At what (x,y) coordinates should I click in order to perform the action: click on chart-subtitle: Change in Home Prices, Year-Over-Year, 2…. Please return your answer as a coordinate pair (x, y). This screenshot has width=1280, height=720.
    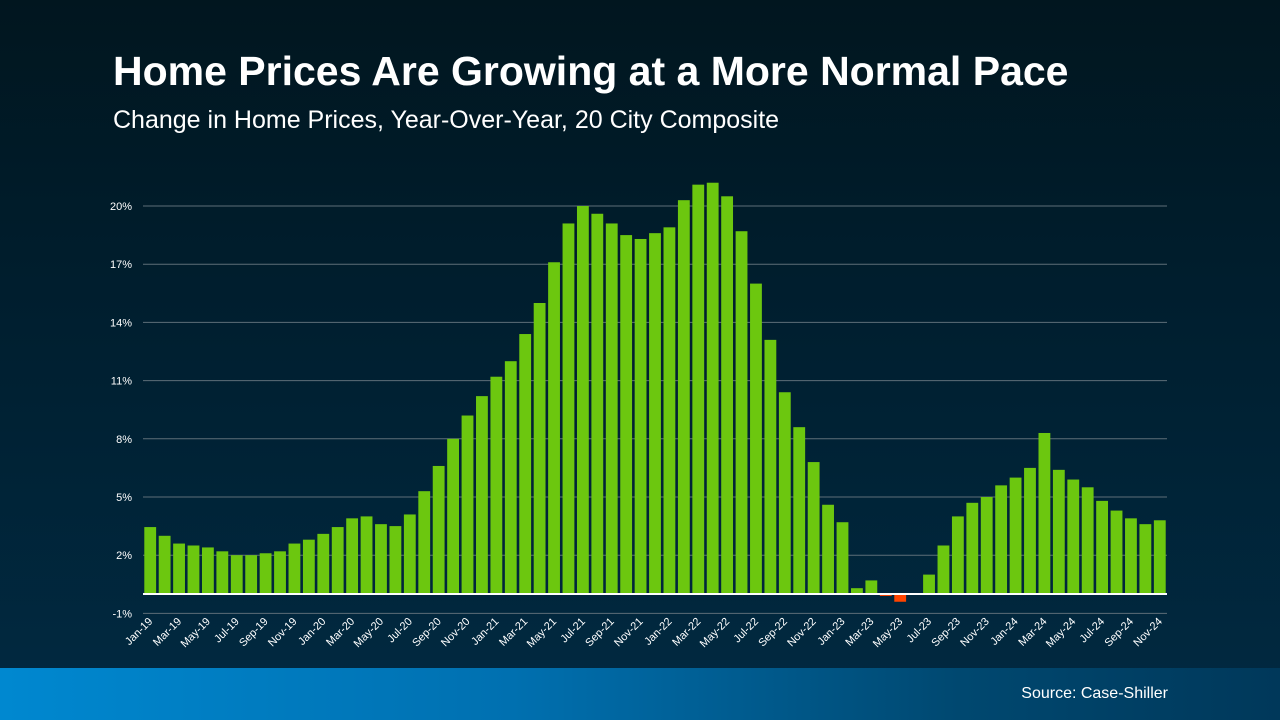
    Looking at the image, I should click on (446, 120).